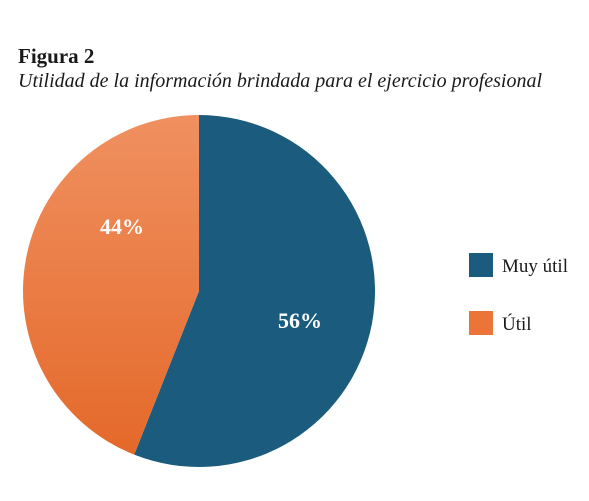  I want to click on figure-label: Figura 2, so click(56, 56).